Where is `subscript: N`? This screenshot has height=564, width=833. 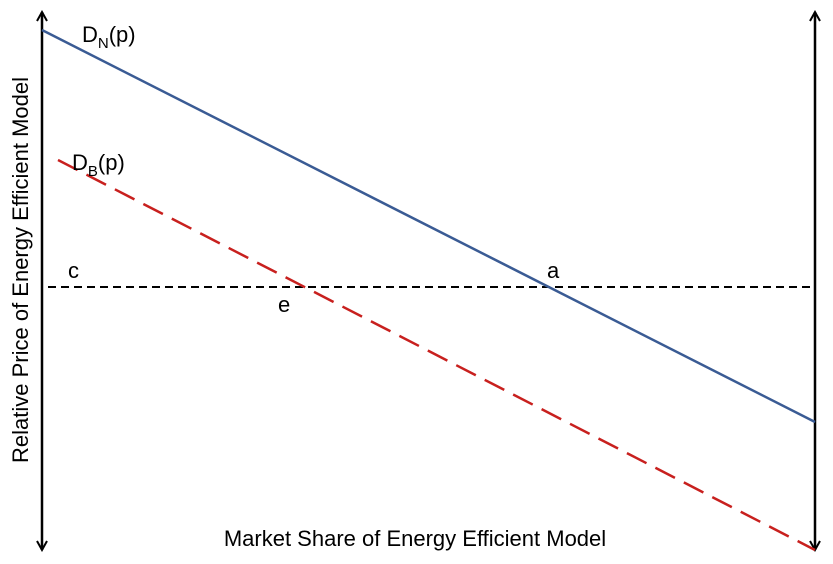
subscript: N is located at coordinates (103, 43).